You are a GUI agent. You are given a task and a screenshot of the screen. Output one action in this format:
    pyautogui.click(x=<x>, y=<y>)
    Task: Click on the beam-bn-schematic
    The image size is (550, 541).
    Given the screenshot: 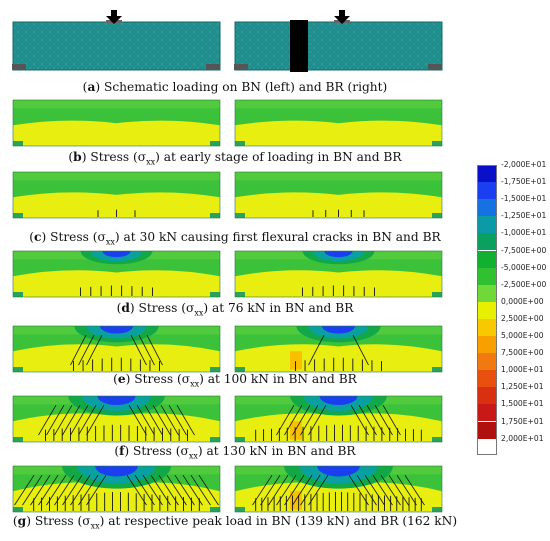 What is the action you would take?
    pyautogui.click(x=116, y=45)
    